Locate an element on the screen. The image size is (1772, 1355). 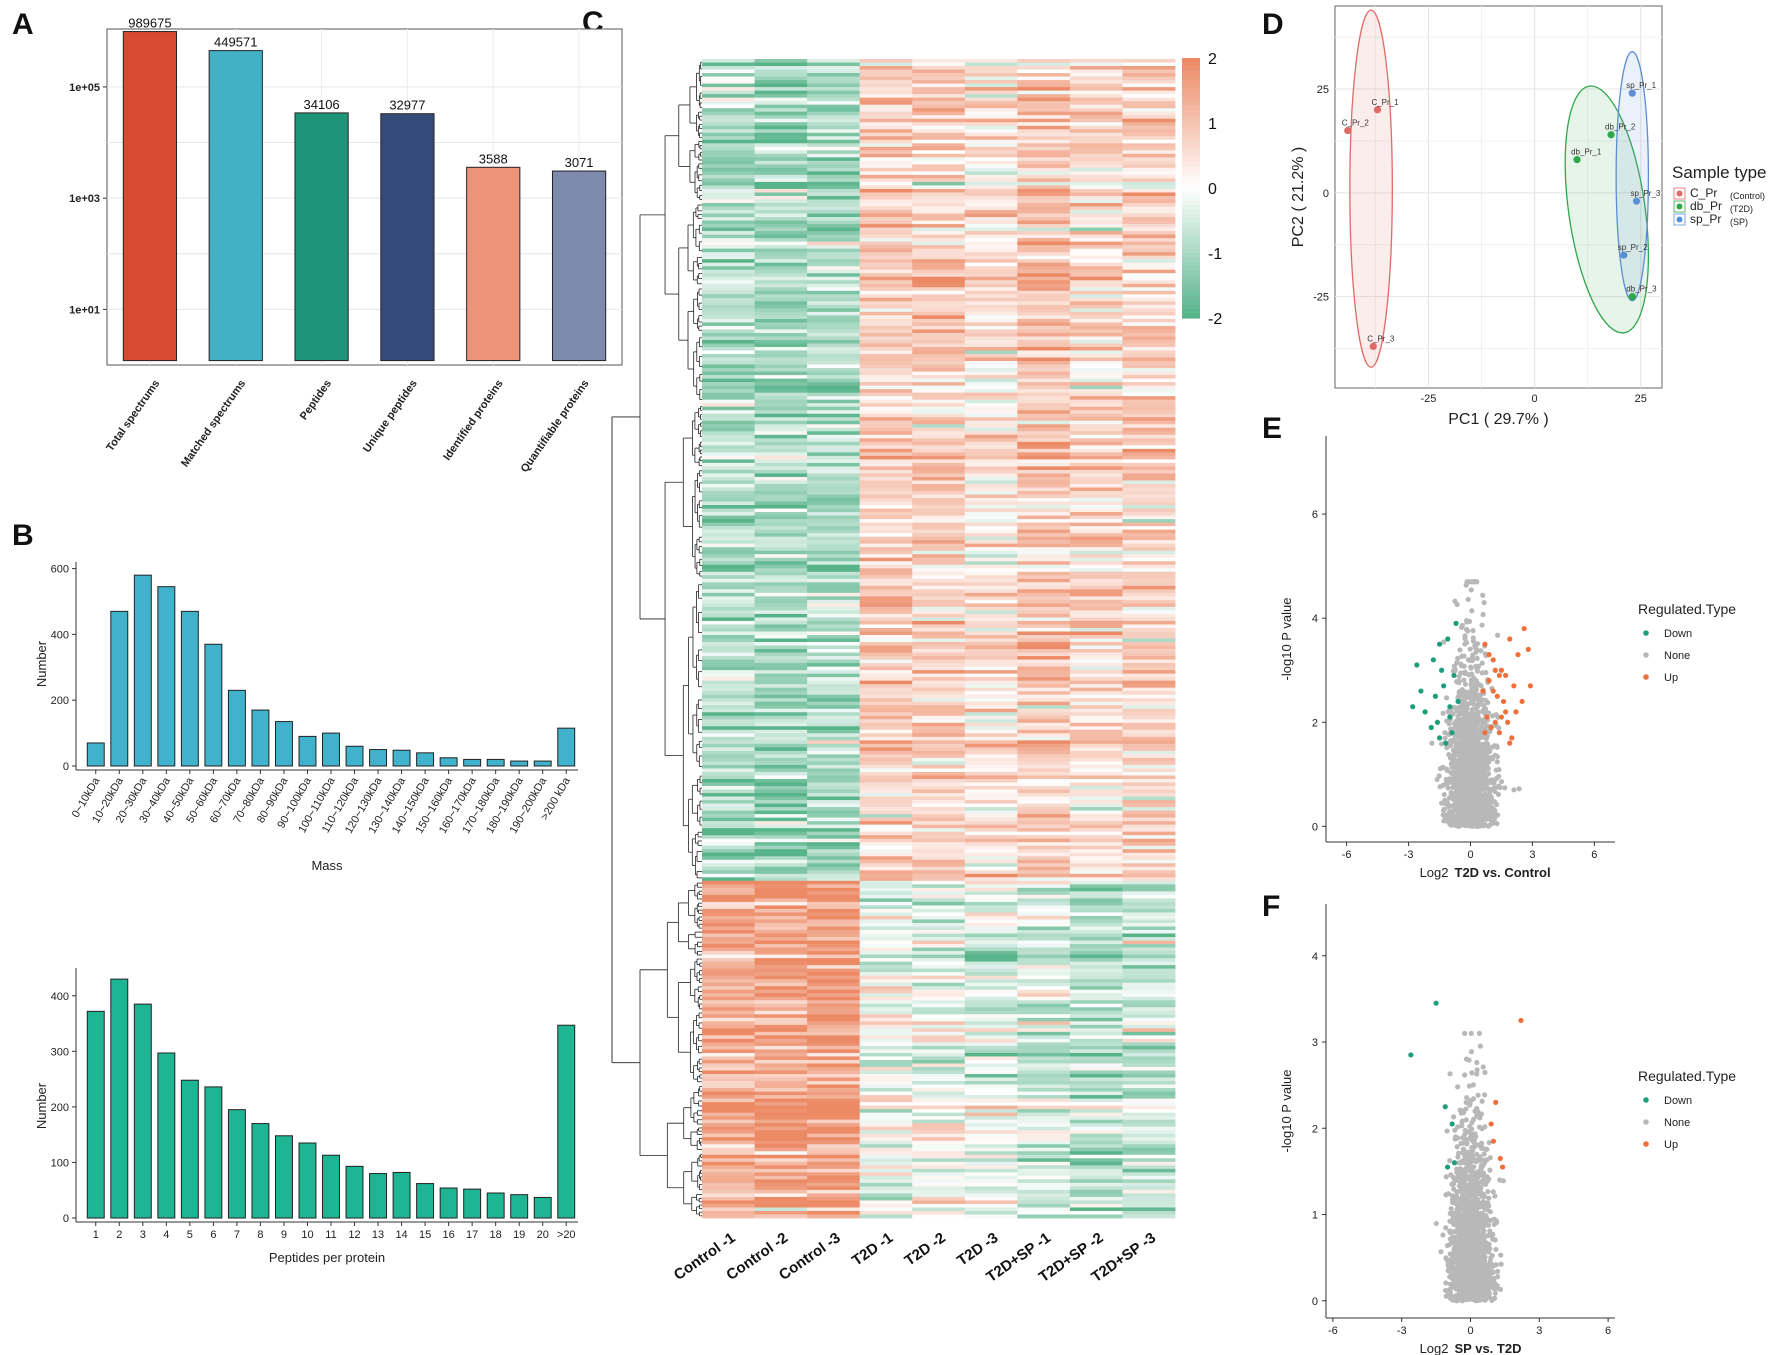
heatmap-column-label: T2D -2 is located at coordinates (924, 1249).